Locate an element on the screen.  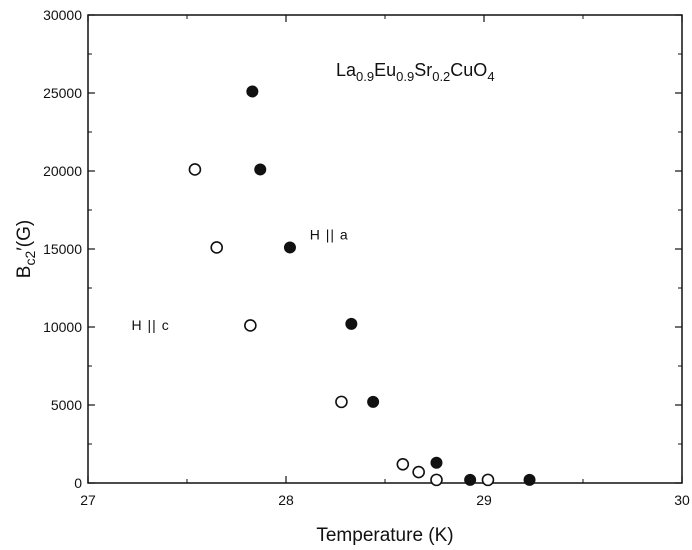
y-axis-title-rest: ′(G) is located at coordinates (24, 235).